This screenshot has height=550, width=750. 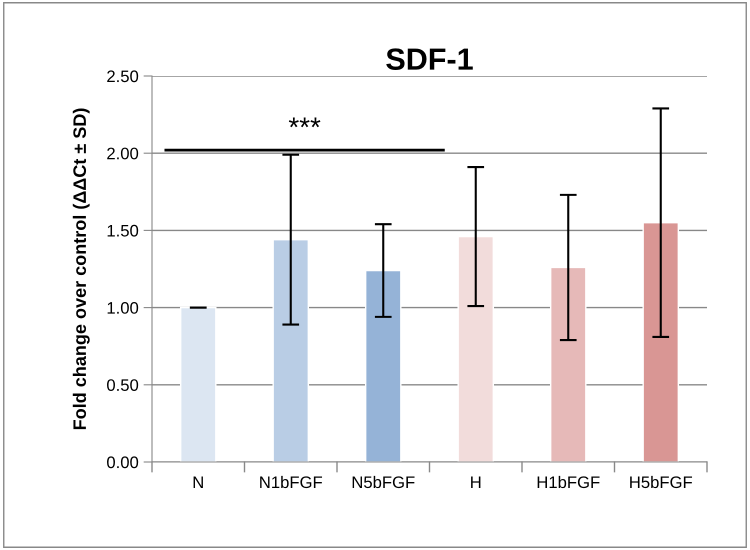 What do you see at coordinates (123, 230) in the screenshot?
I see `y-tick-label: 1.50` at bounding box center [123, 230].